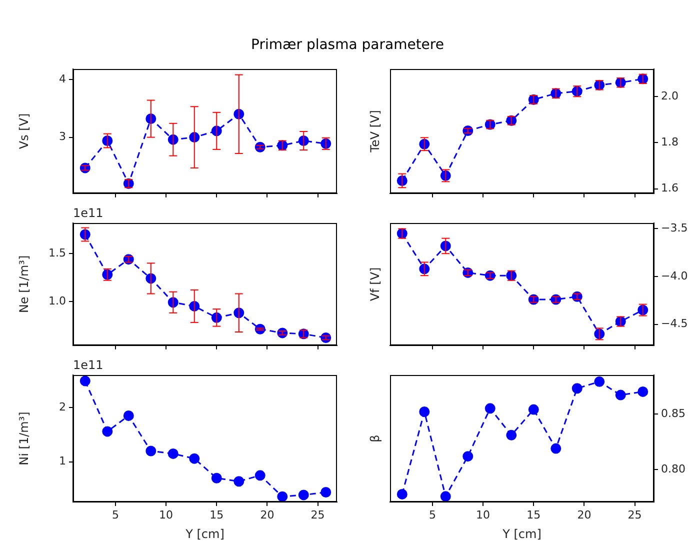 This screenshot has height=542, width=695. Describe the element at coordinates (24, 439) in the screenshot. I see `y-axis-title: Ni [1/m³]` at that location.